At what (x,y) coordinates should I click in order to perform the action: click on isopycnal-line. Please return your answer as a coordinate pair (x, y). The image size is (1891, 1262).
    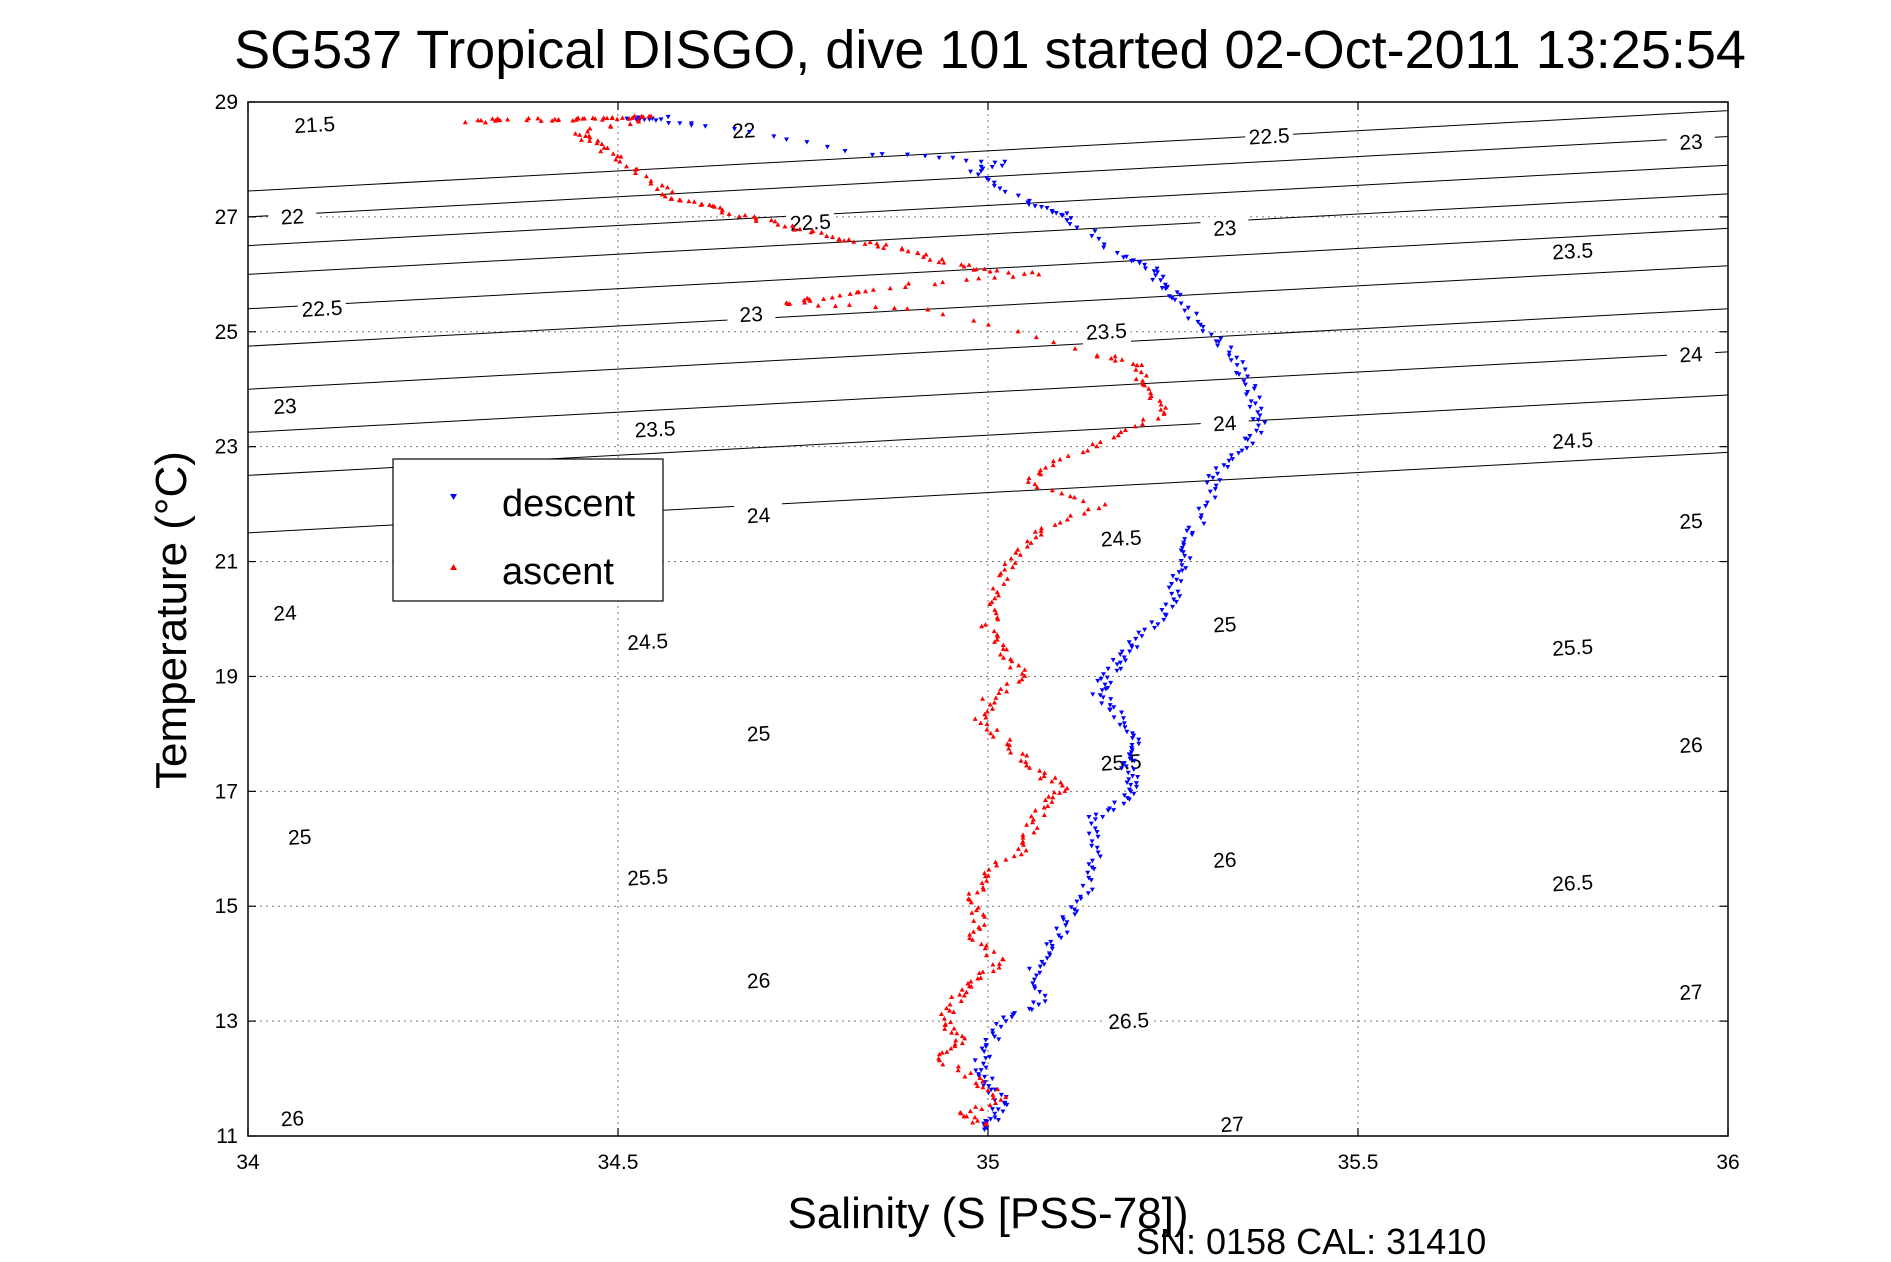
    Looking at the image, I should click on (988, 151).